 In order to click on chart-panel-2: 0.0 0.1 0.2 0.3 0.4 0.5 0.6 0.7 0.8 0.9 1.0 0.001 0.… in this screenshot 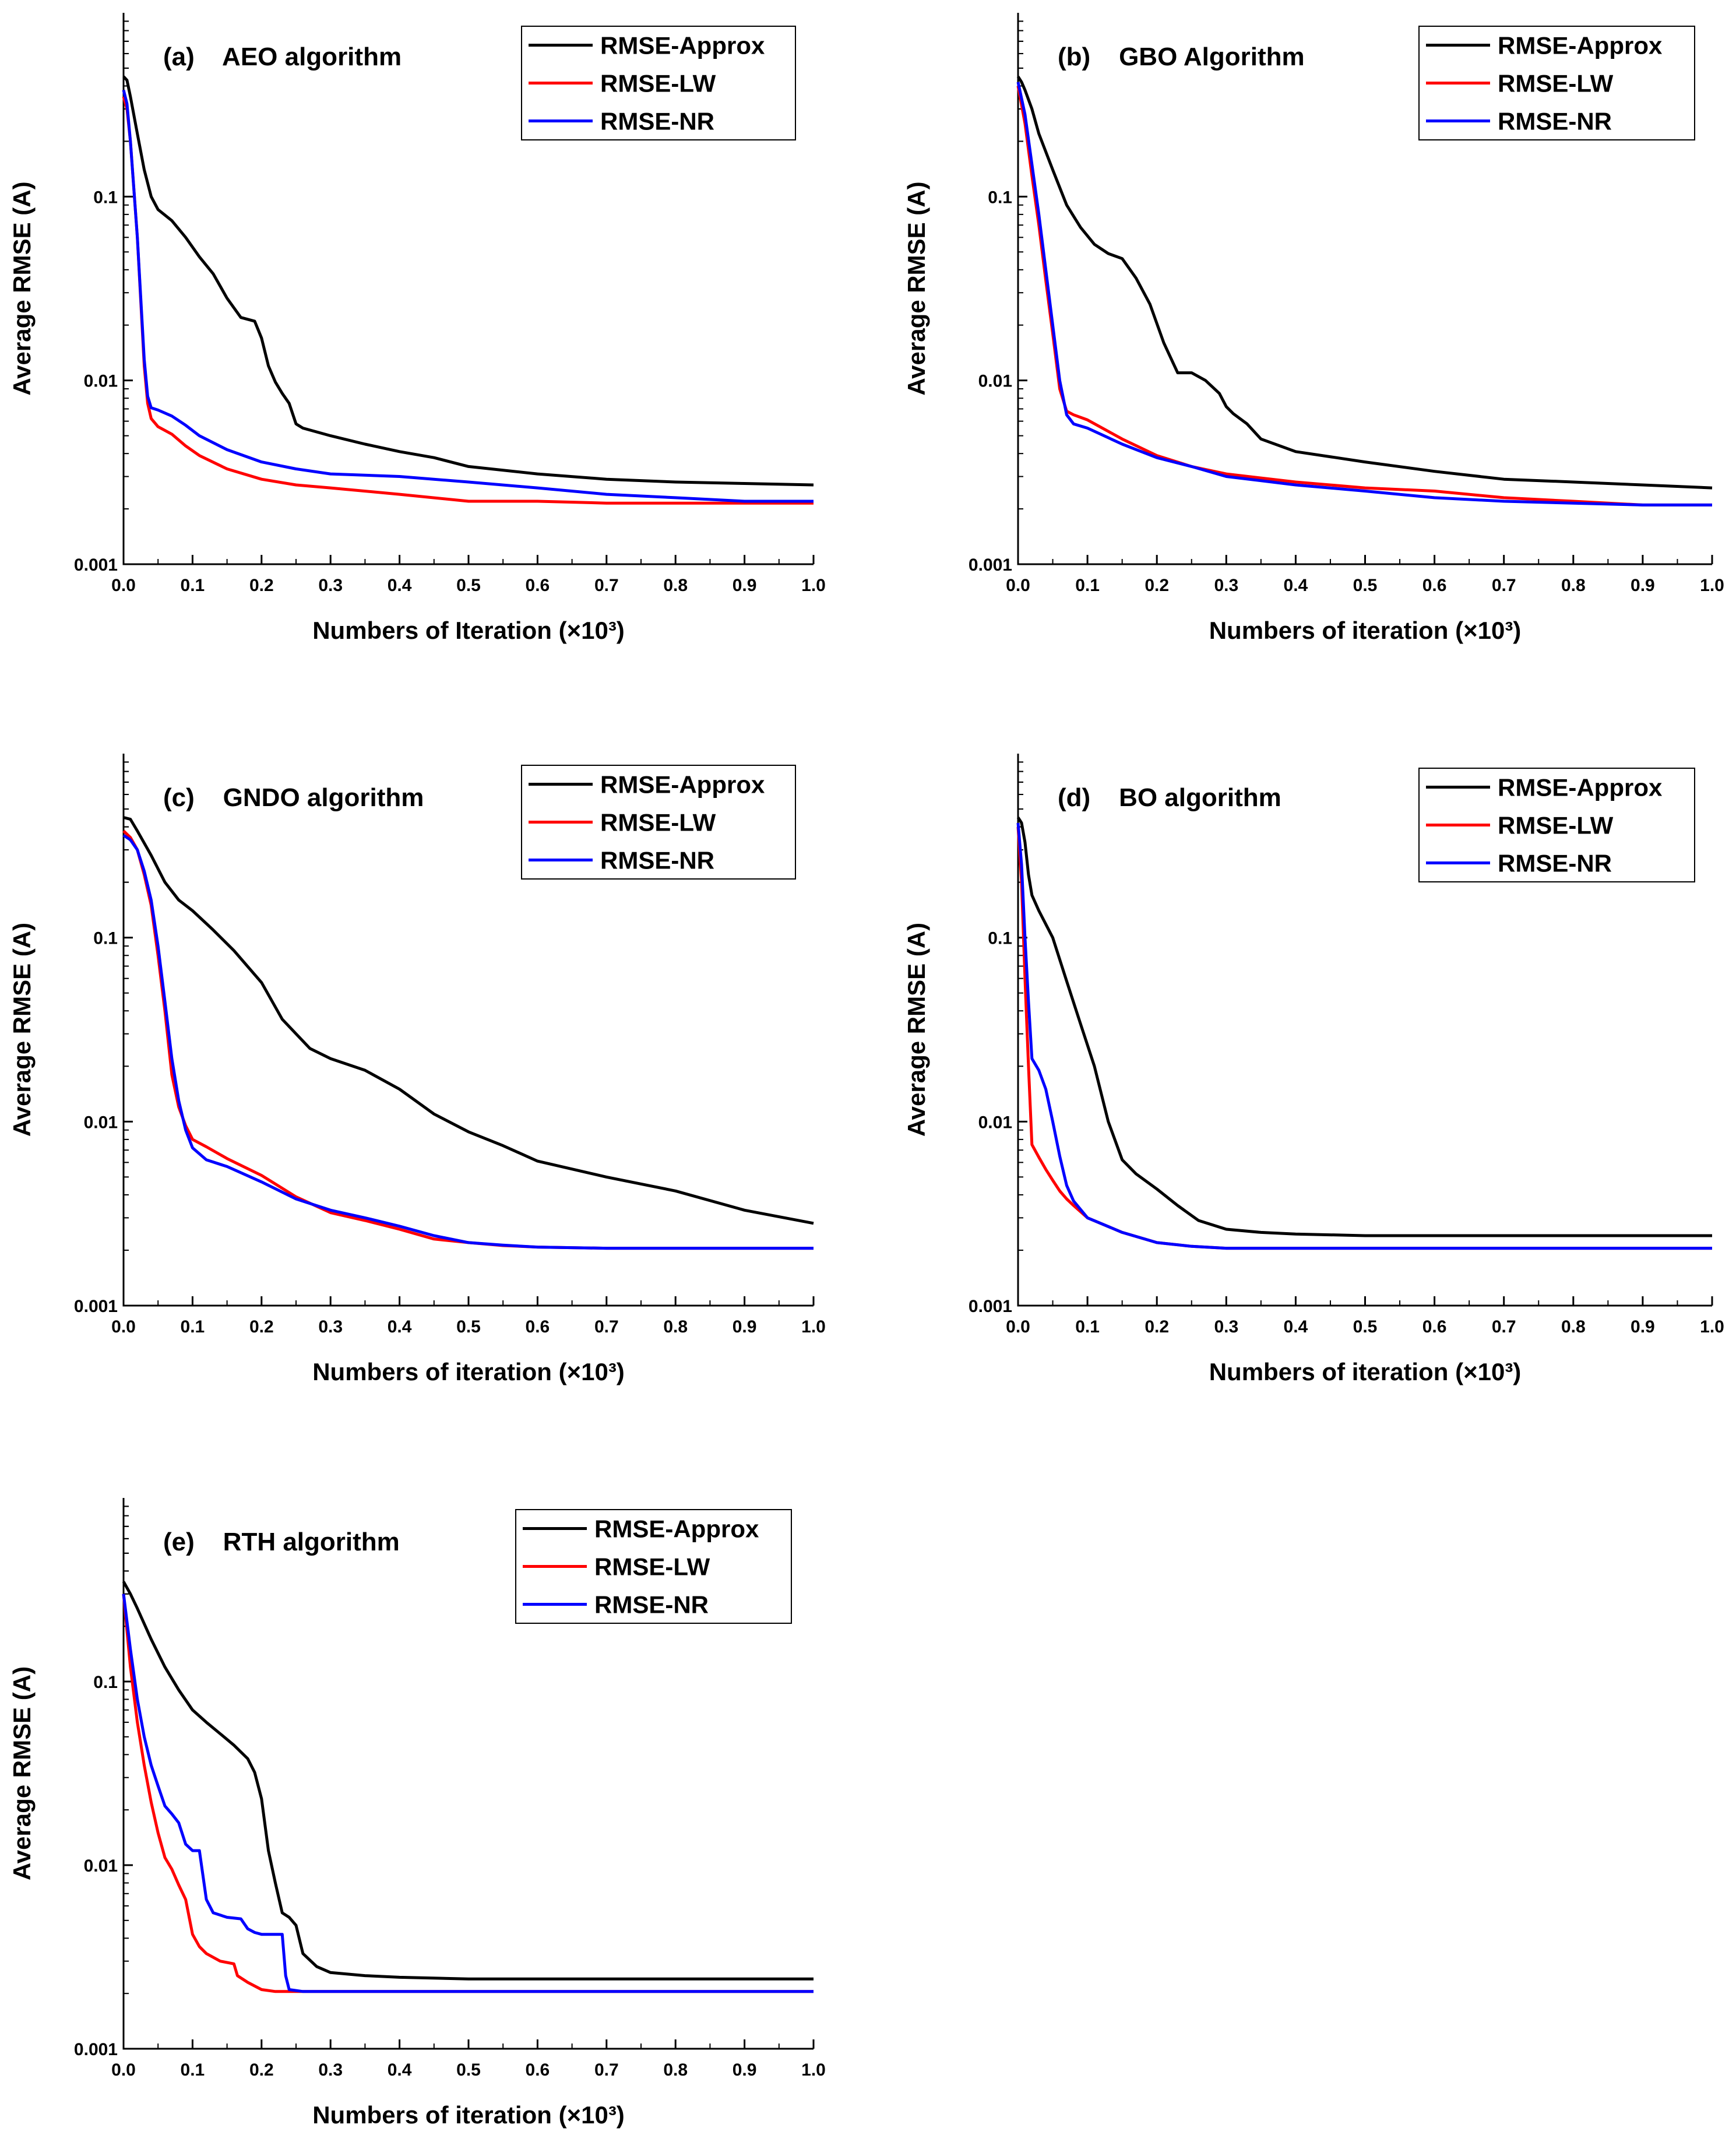, I will do `click(417, 1069)`.